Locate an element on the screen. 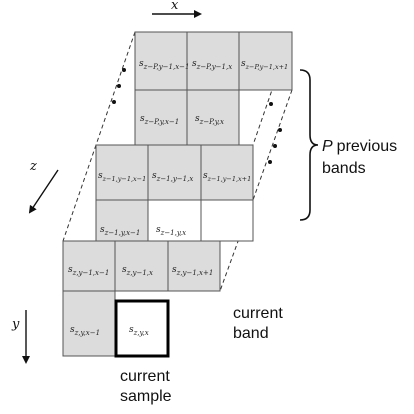  label-z-y-x: sz,y,x is located at coordinates (139, 331).